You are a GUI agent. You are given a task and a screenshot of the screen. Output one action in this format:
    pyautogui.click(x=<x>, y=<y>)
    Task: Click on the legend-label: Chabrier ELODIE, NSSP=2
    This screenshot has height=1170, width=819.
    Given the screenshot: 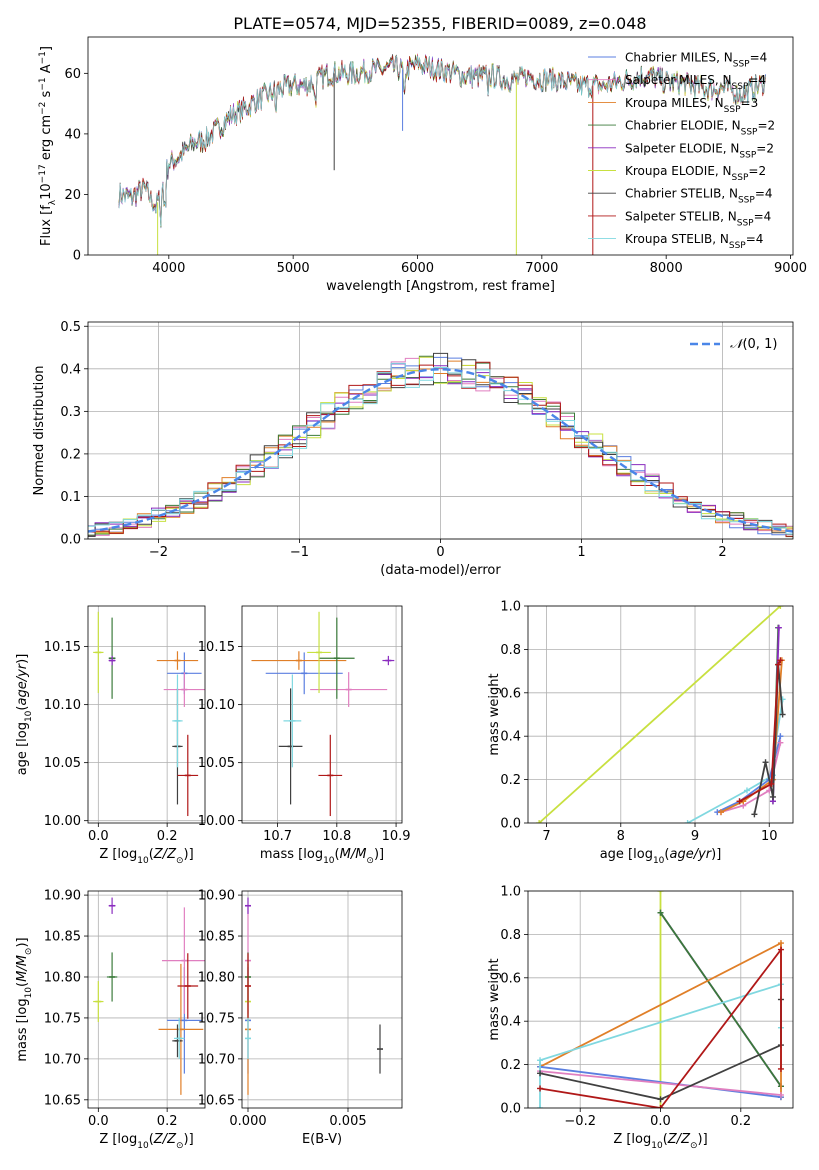 What is the action you would take?
    pyautogui.click(x=700, y=128)
    